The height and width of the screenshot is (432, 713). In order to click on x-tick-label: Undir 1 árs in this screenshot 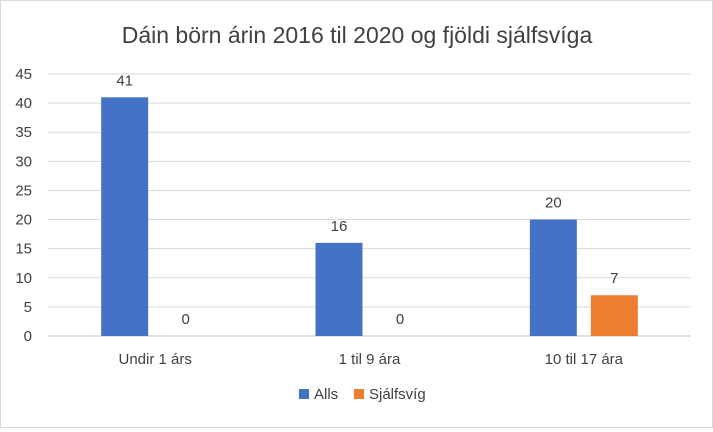, I will do `click(154, 359)`.